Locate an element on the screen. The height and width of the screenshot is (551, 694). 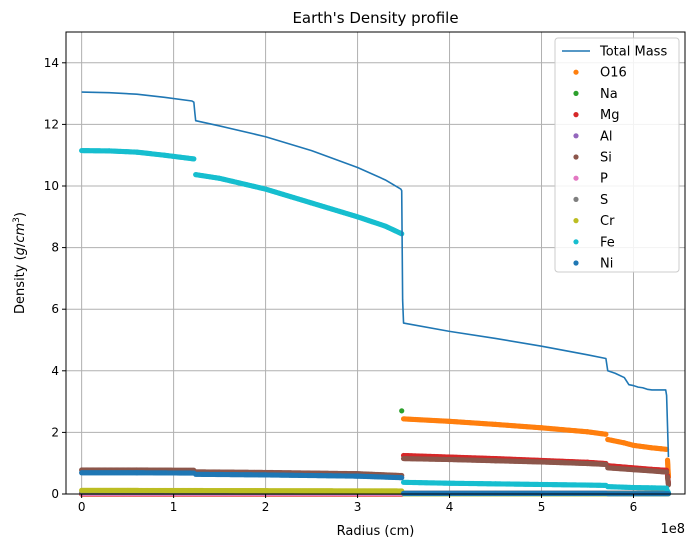
data-point-si is located at coordinates (666, 472).